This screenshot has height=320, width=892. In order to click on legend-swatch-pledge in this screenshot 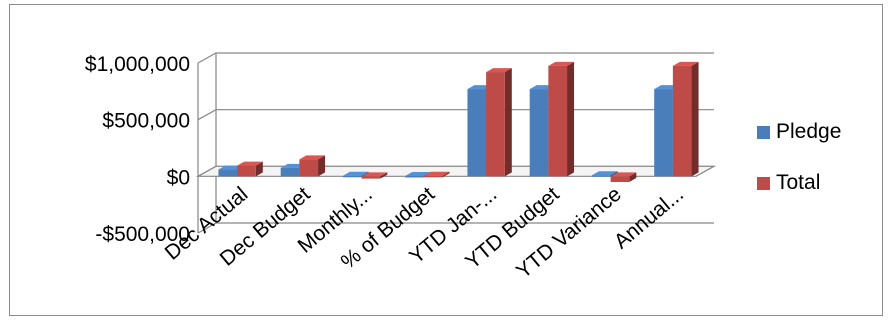, I will do `click(763, 132)`.